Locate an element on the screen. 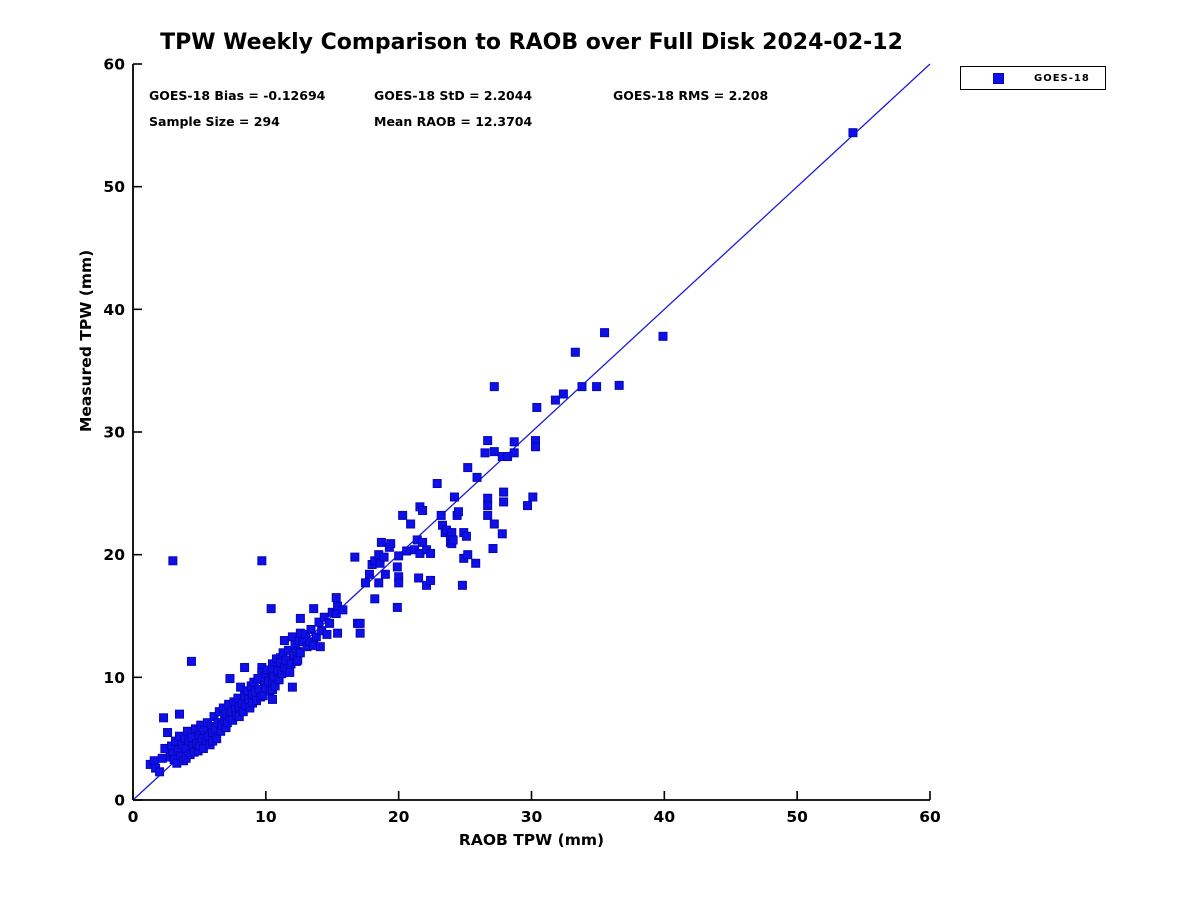 The height and width of the screenshot is (900, 1200). stat-sample-size: Sample Size = 294 is located at coordinates (214, 121).